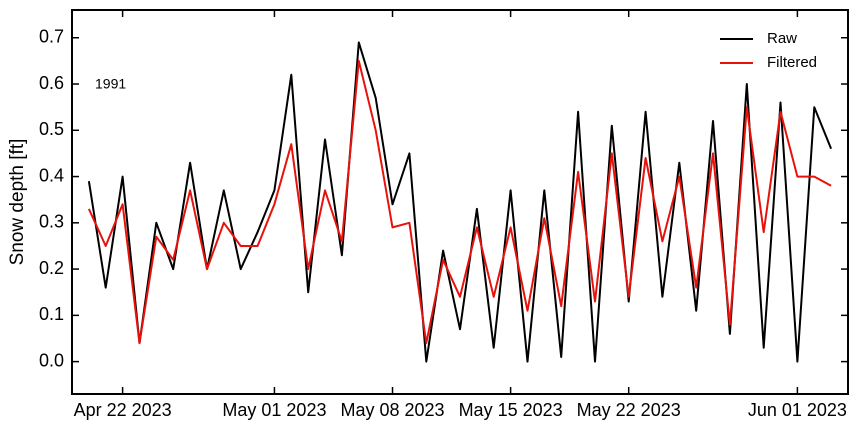  What do you see at coordinates (792, 62) in the screenshot?
I see `legend-label: Filtered` at bounding box center [792, 62].